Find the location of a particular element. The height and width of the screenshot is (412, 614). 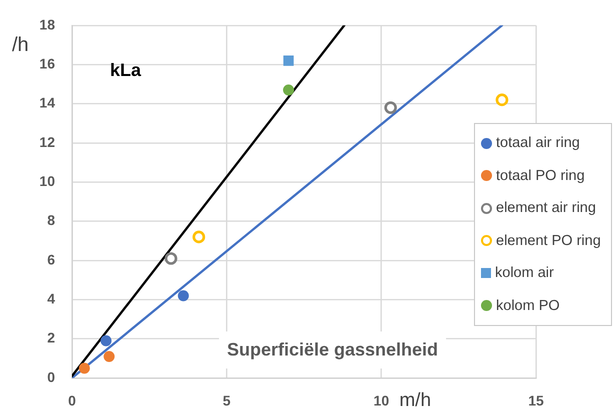

y-tick-label: 10 is located at coordinates (47, 180).